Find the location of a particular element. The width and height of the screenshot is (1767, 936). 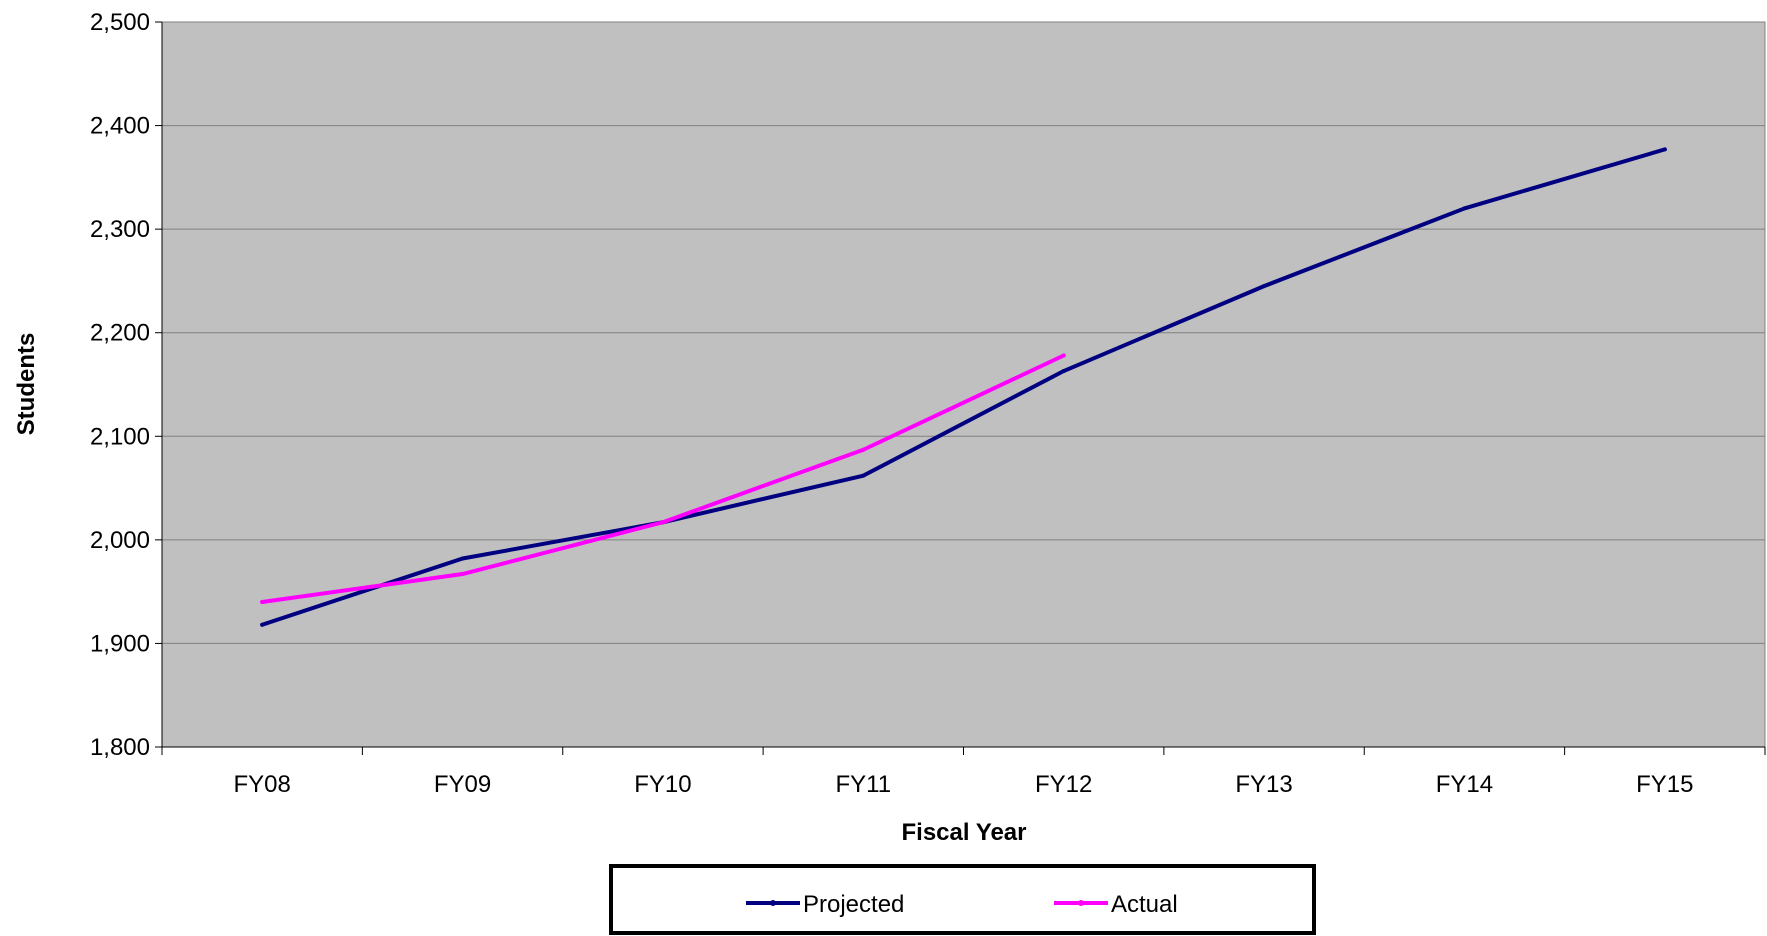

y-axis-title: Students is located at coordinates (26, 384).